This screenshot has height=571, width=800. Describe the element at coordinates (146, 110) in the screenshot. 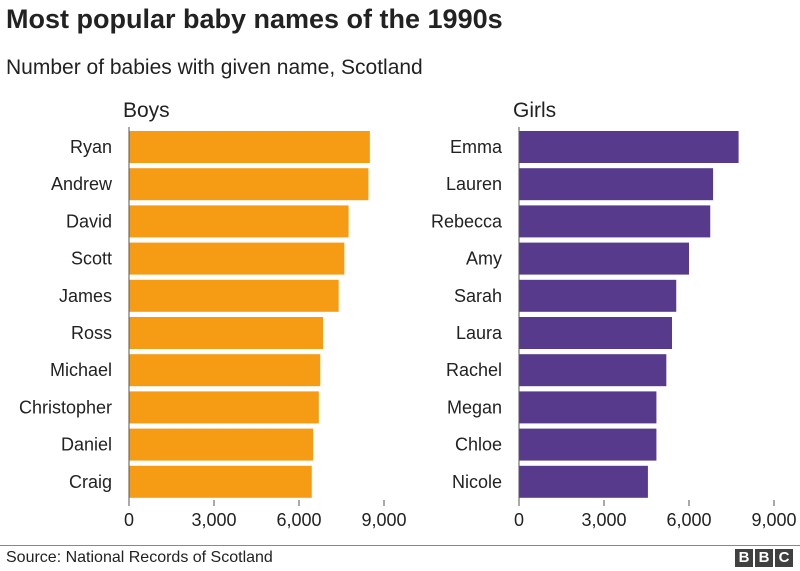

I see `boys-panel-title: Boys` at that location.